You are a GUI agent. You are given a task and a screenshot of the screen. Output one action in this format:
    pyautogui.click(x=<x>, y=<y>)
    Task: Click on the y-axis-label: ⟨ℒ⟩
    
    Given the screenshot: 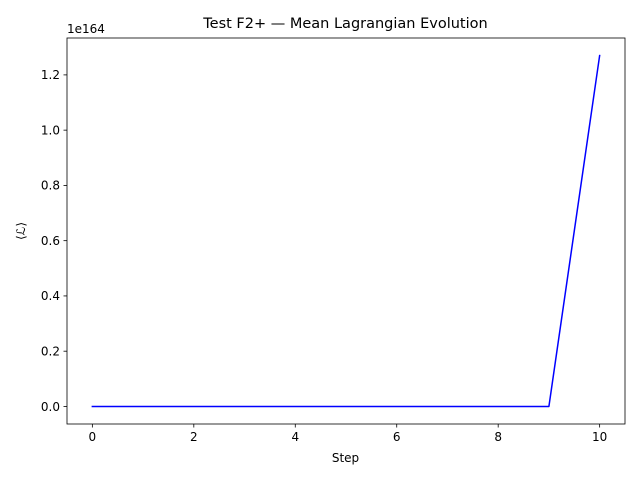 What is the action you would take?
    pyautogui.click(x=21, y=231)
    